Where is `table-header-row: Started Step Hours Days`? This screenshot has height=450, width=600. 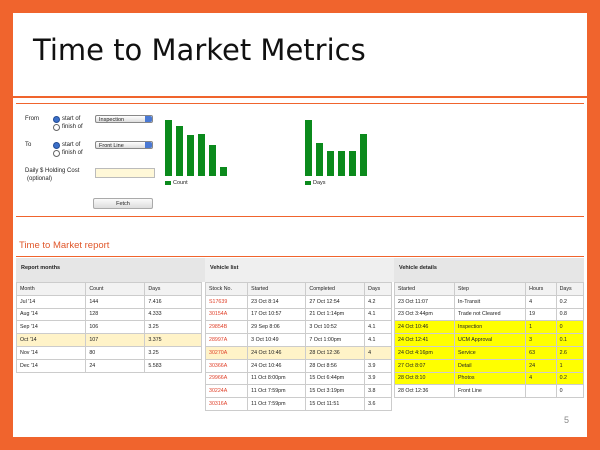 table-header-row: Started Step Hours Days is located at coordinates (489, 289).